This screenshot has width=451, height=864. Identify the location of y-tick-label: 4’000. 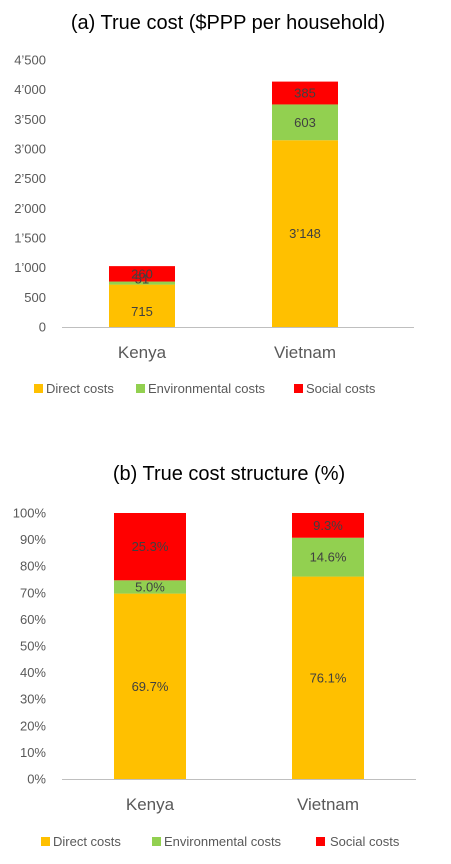
(30, 89).